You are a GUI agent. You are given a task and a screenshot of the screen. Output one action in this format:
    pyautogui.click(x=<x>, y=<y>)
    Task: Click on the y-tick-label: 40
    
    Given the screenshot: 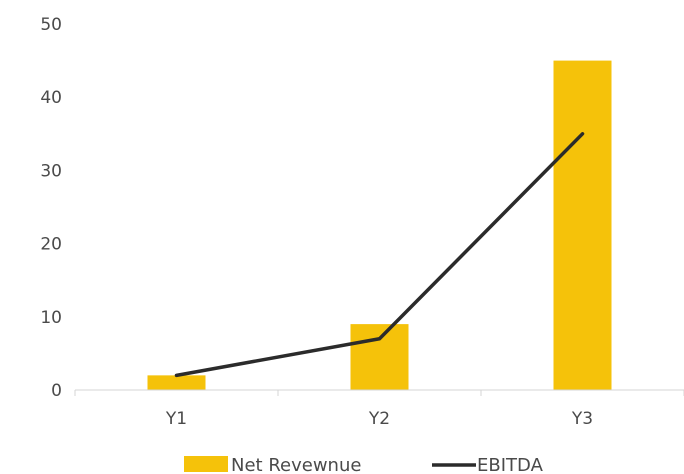 What is the action you would take?
    pyautogui.click(x=51, y=98)
    